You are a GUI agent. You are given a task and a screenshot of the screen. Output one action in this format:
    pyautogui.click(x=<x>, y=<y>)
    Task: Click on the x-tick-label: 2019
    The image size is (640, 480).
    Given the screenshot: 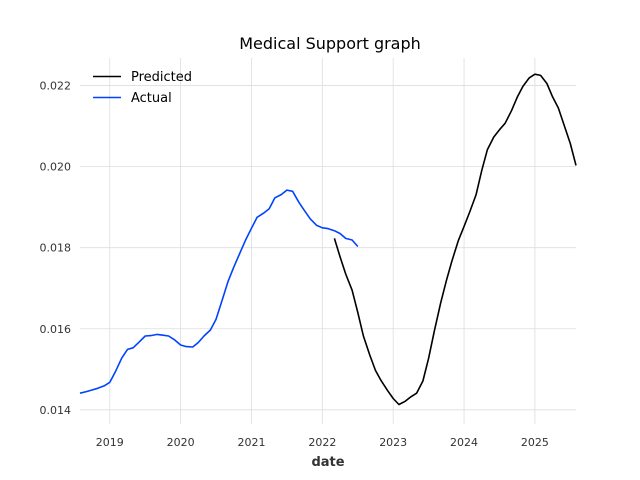 What is the action you would take?
    pyautogui.click(x=110, y=442)
    